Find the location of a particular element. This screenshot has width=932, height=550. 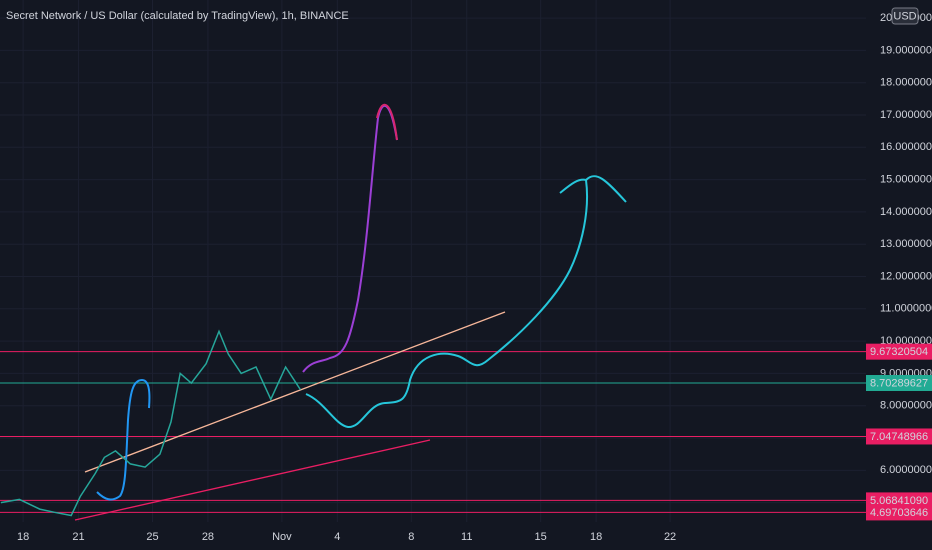

y-tick-label: 16.00000000 is located at coordinates (906, 147).